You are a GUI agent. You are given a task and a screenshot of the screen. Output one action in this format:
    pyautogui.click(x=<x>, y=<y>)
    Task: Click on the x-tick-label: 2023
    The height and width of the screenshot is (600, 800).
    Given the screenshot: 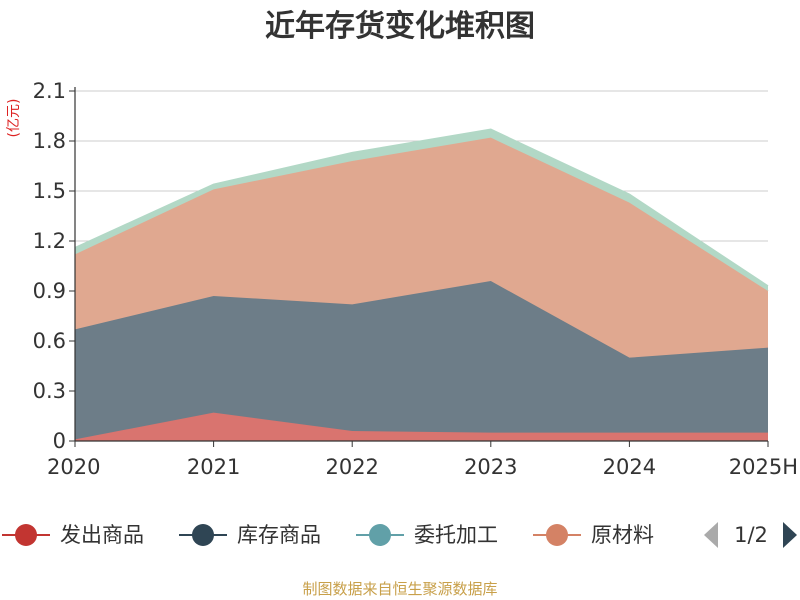 What is the action you would take?
    pyautogui.click(x=490, y=467)
    